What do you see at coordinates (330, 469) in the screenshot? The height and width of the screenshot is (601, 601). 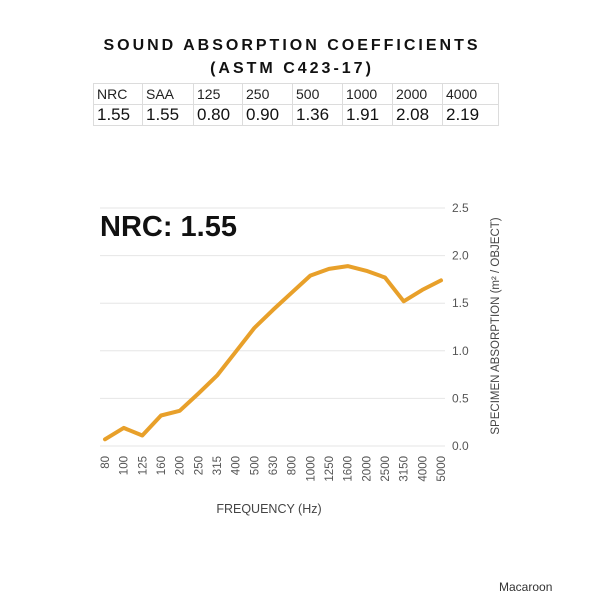 I see `x-tick-label: 1250` at bounding box center [330, 469].